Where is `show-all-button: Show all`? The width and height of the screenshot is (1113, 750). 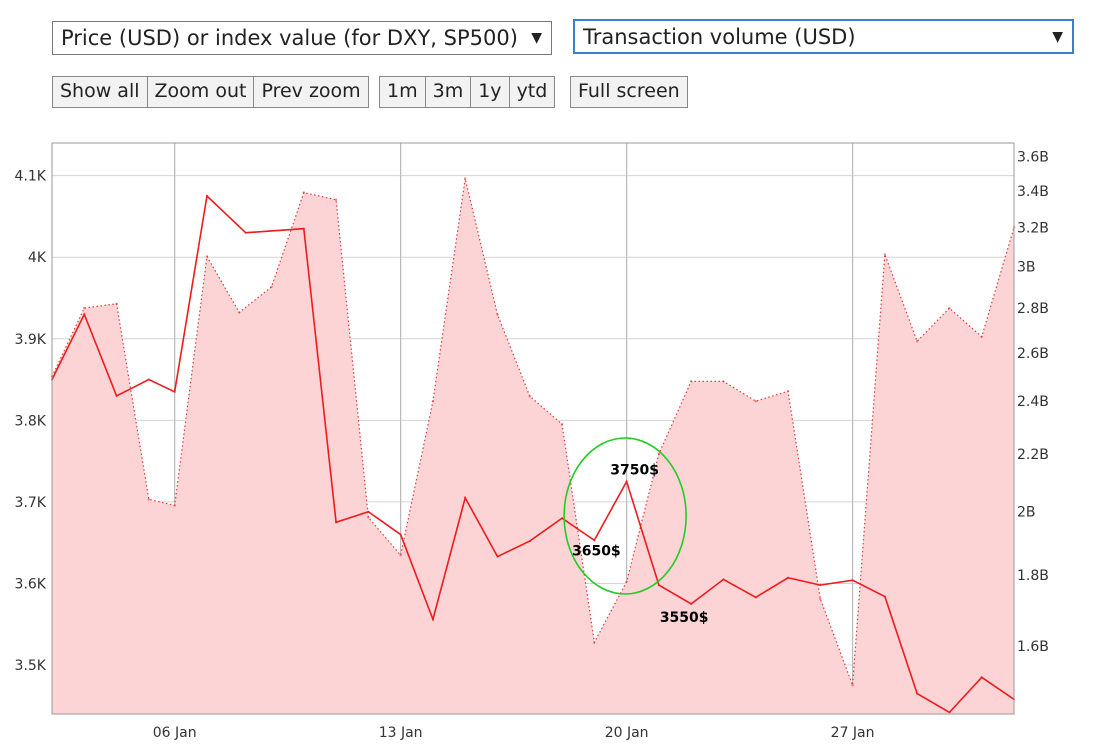
show-all-button: Show all is located at coordinates (100, 92).